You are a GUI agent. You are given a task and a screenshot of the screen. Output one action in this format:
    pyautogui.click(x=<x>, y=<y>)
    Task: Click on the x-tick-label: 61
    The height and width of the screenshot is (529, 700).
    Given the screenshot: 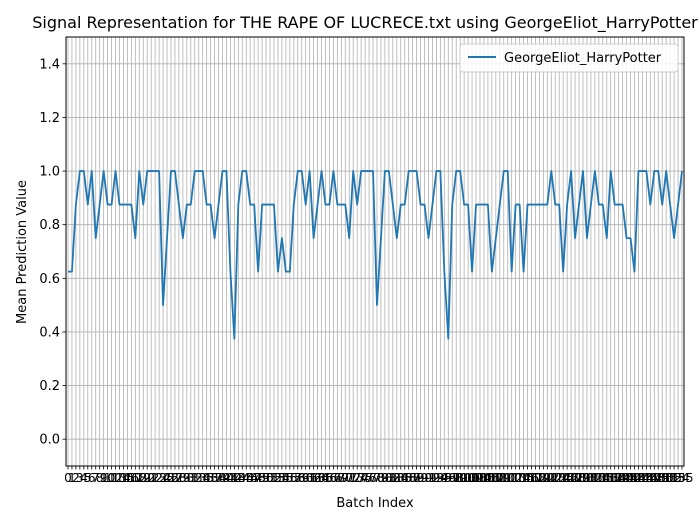 What is the action you would take?
    pyautogui.click(x=309, y=478)
    